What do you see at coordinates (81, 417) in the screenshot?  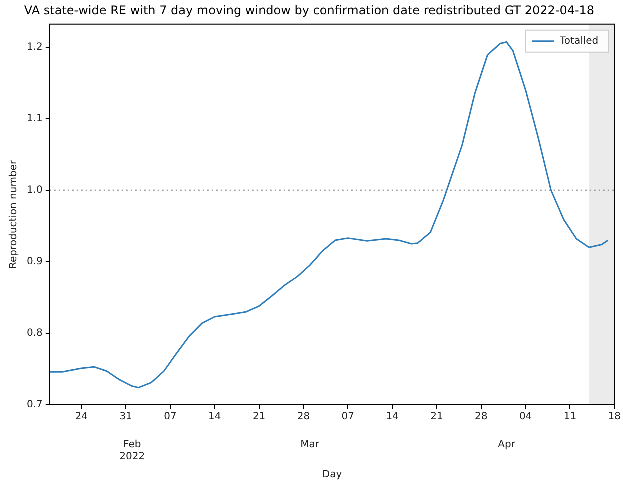 I see `x-tick-label: 24` at bounding box center [81, 417].